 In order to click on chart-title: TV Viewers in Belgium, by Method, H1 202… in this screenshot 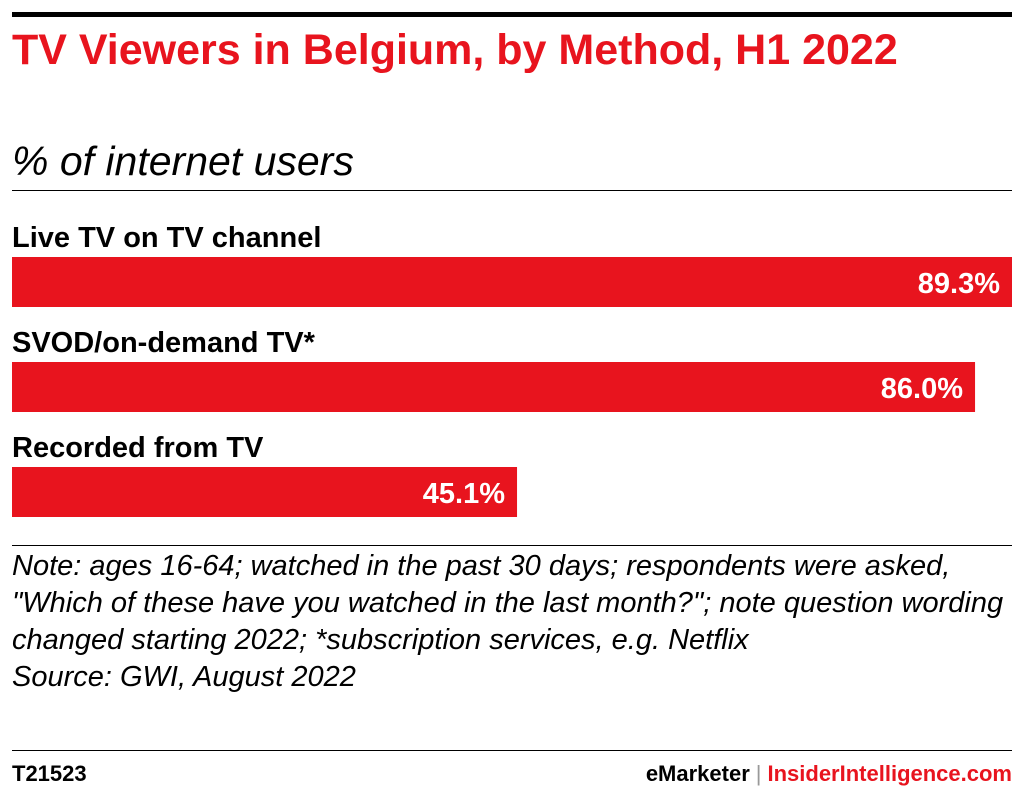, I will do `click(455, 50)`.